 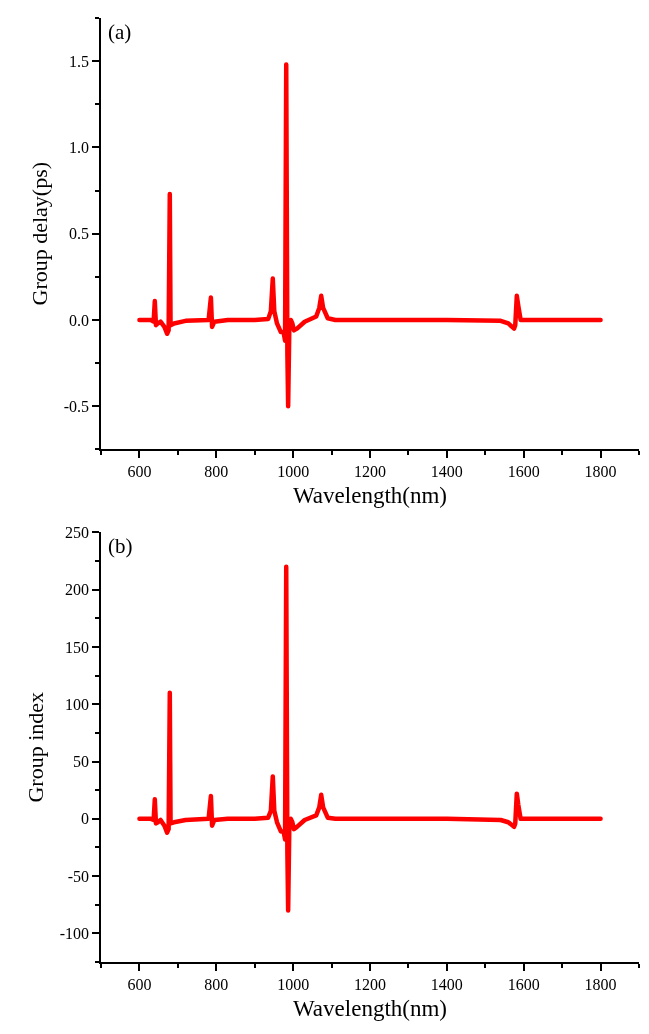 What do you see at coordinates (120, 546) in the screenshot?
I see `annotation: (b)` at bounding box center [120, 546].